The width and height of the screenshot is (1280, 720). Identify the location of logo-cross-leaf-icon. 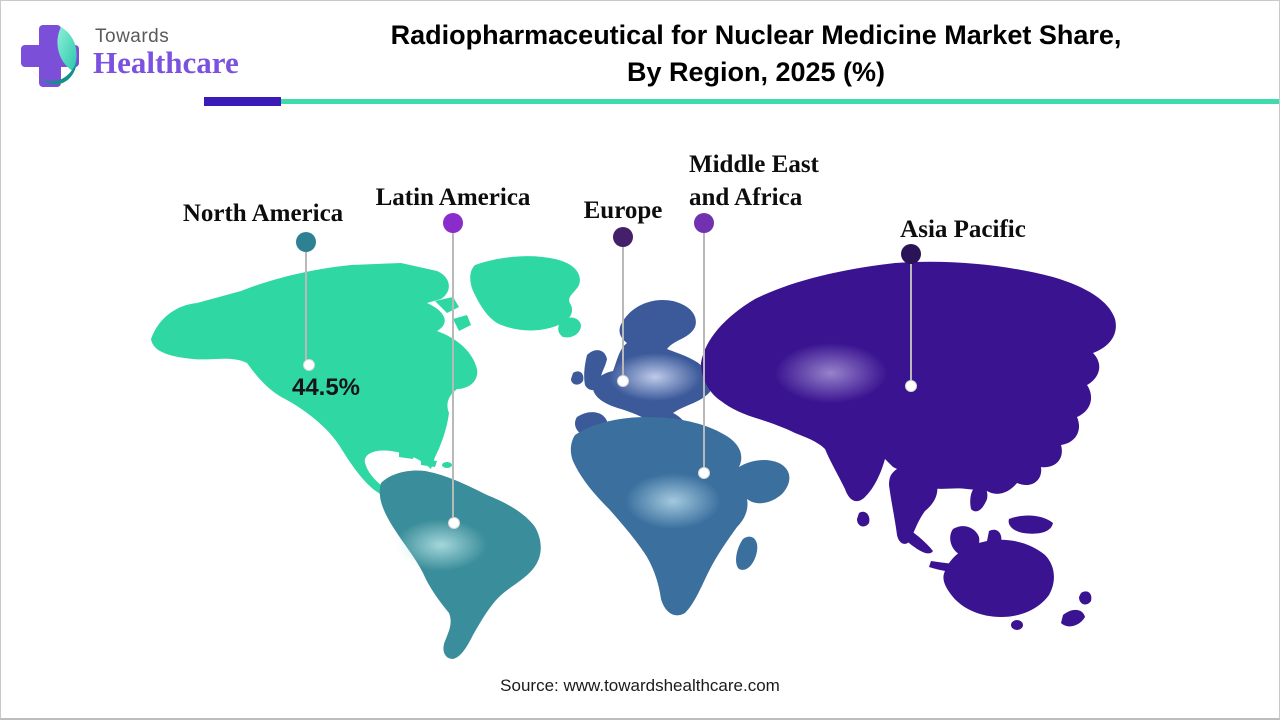
(50, 56).